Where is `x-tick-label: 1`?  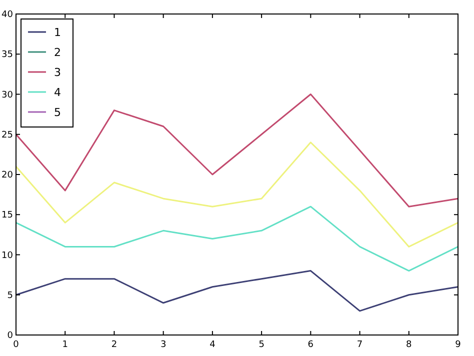
x-tick-label: 1 is located at coordinates (65, 345).